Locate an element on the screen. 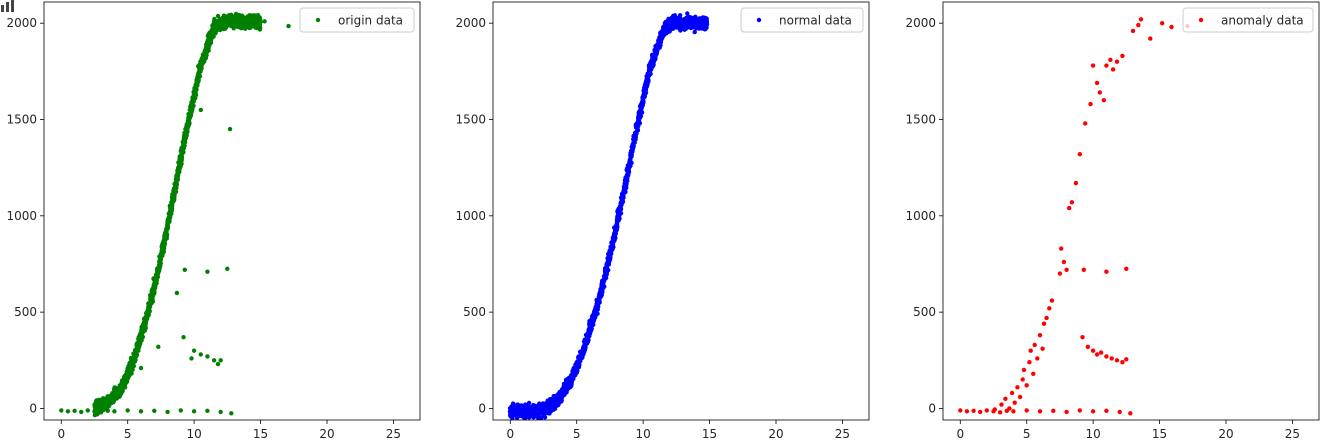 Image resolution: width=1325 pixels, height=446 pixels. x-tick-label: 15 is located at coordinates (260, 434).